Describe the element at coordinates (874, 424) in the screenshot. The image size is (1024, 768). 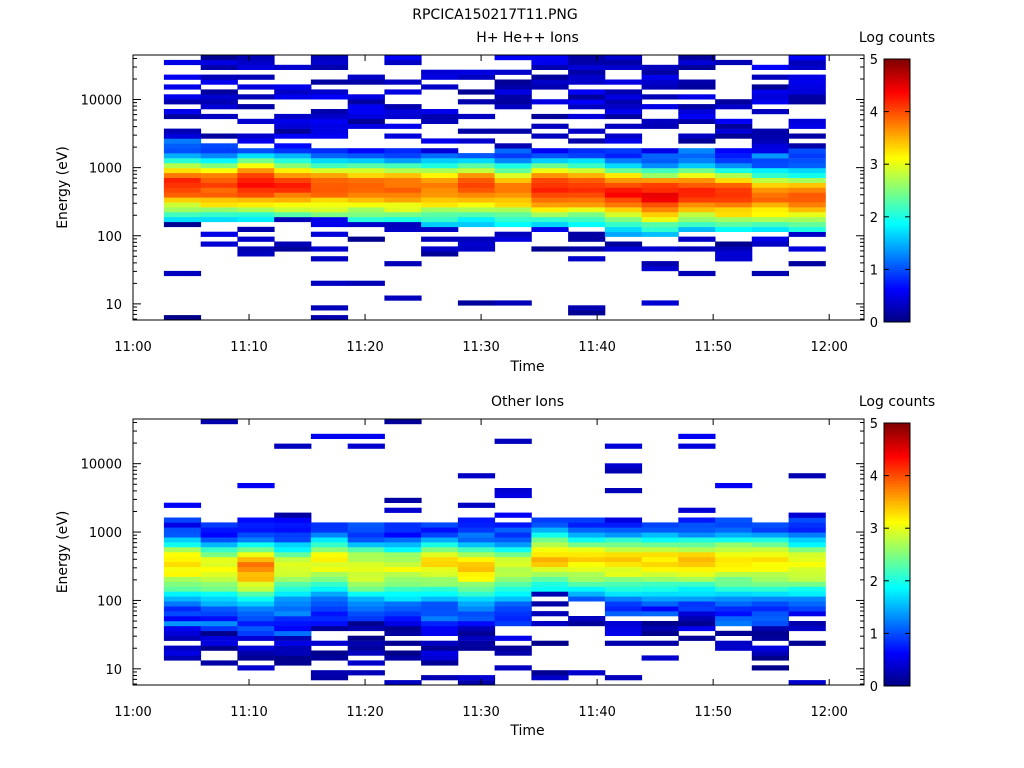
I see `colorbar-tick-label: 5` at that location.